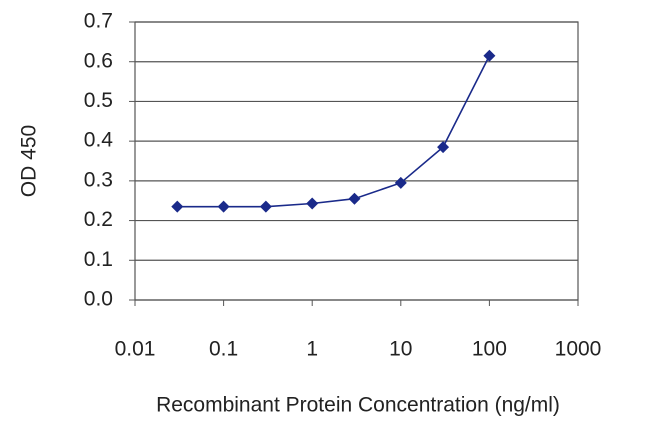 This screenshot has width=650, height=434. Describe the element at coordinates (98, 179) in the screenshot. I see `y-tick-label: 0.3` at that location.